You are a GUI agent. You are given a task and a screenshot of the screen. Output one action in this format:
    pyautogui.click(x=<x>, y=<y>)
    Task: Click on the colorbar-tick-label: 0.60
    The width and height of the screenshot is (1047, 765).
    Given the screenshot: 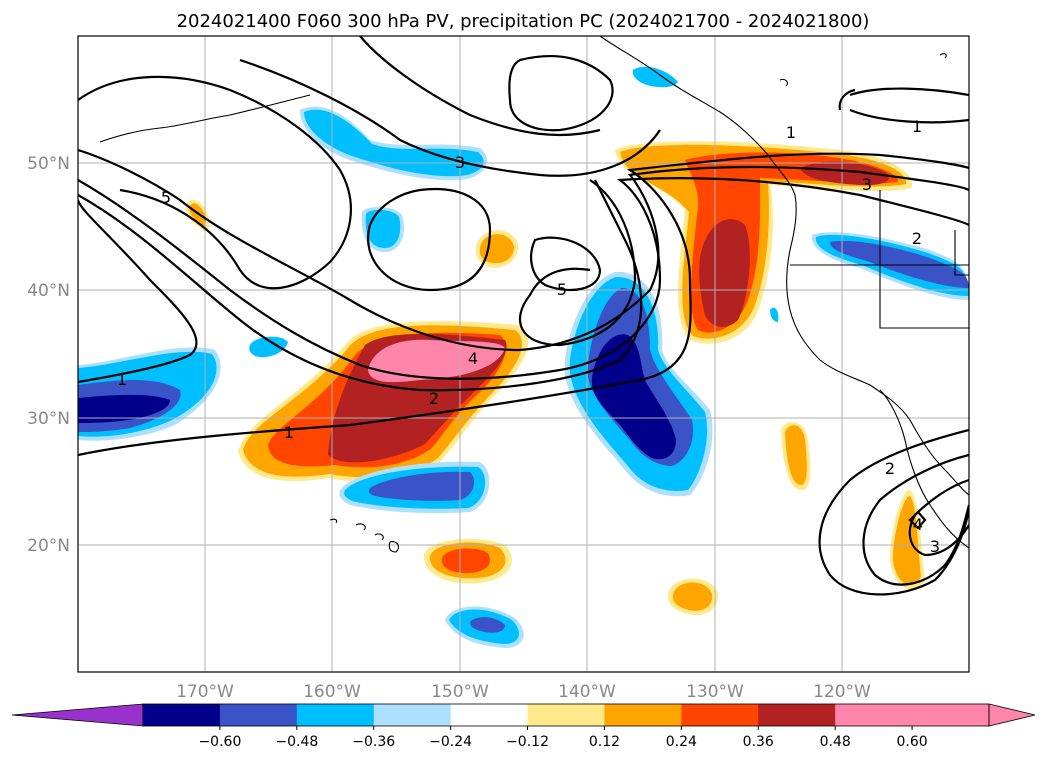 What is the action you would take?
    pyautogui.click(x=912, y=742)
    